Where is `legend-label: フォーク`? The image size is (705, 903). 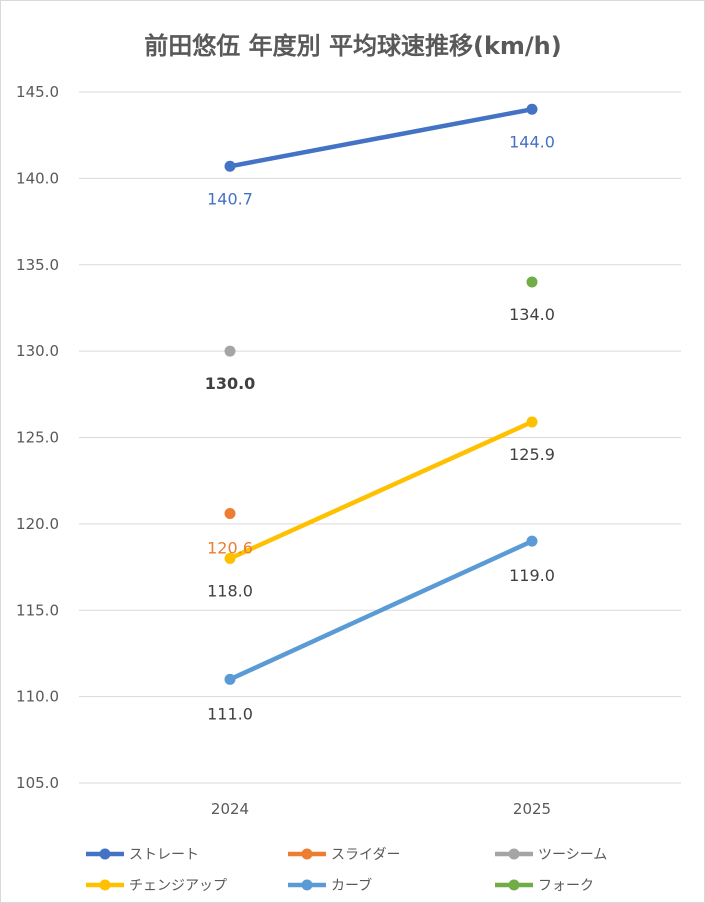 legend-label: フォーク is located at coordinates (566, 886).